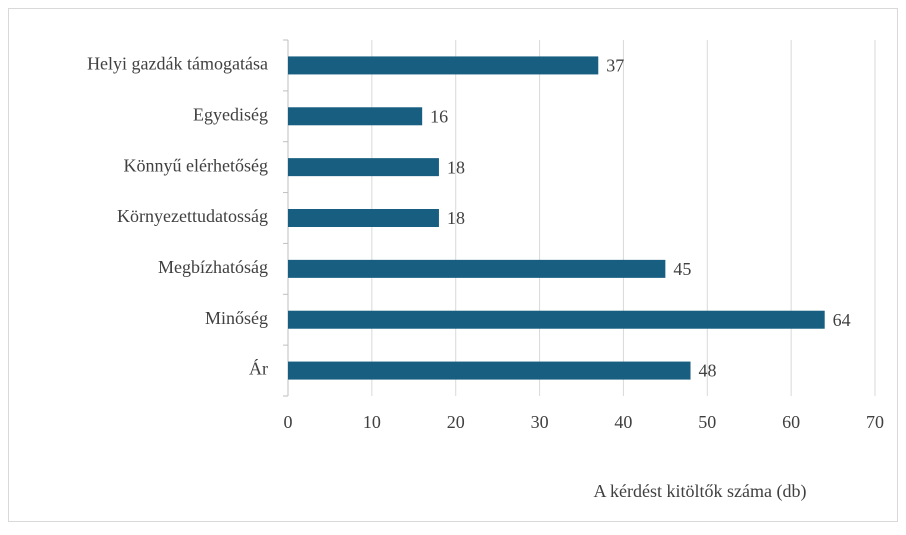  What do you see at coordinates (288, 422) in the screenshot?
I see `x-tick-label: 0` at bounding box center [288, 422].